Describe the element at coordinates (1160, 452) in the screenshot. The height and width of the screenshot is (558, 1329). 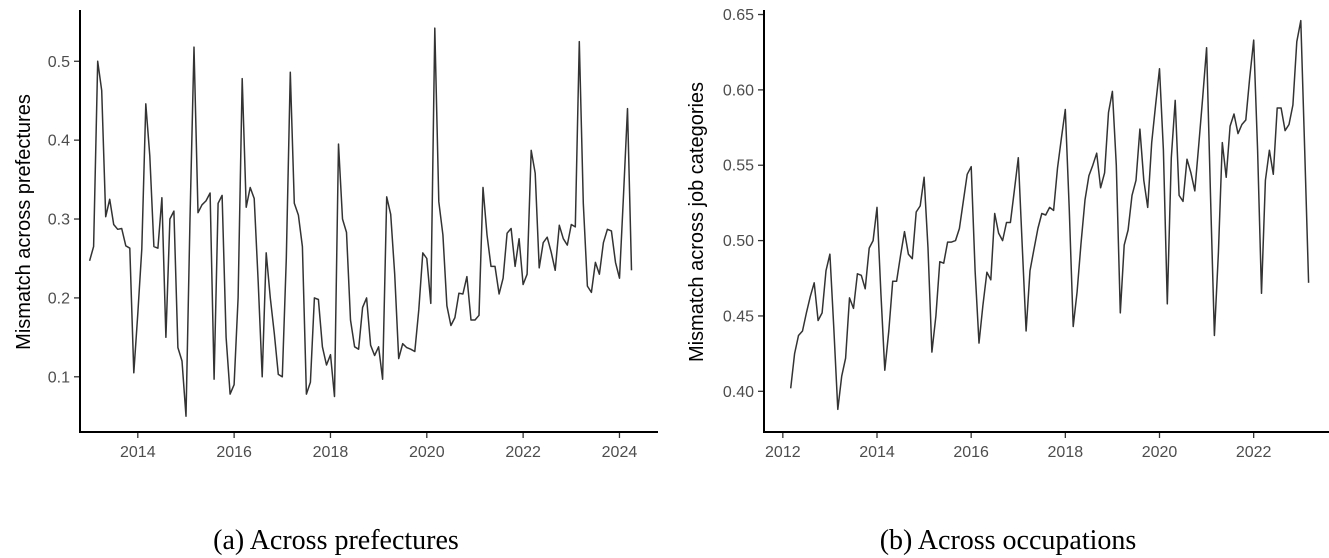
I see `b-x-tick-label: 2020` at that location.